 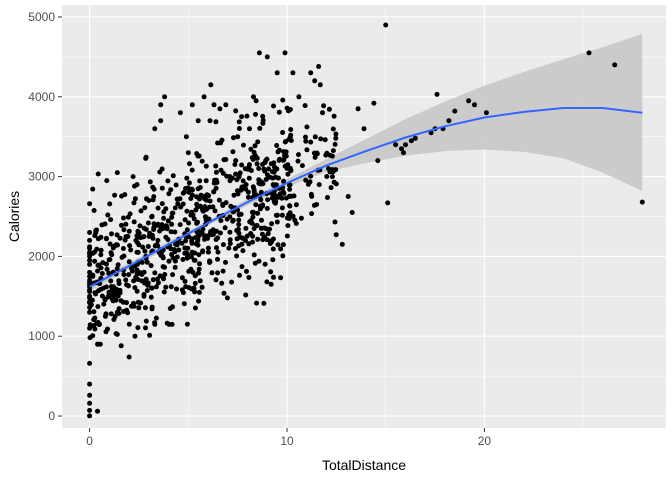 I want to click on y-tick-label: 3000, so click(x=41, y=177).